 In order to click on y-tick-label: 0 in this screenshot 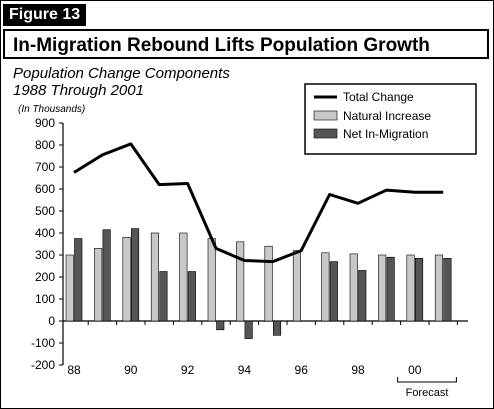, I will do `click(51, 321)`.